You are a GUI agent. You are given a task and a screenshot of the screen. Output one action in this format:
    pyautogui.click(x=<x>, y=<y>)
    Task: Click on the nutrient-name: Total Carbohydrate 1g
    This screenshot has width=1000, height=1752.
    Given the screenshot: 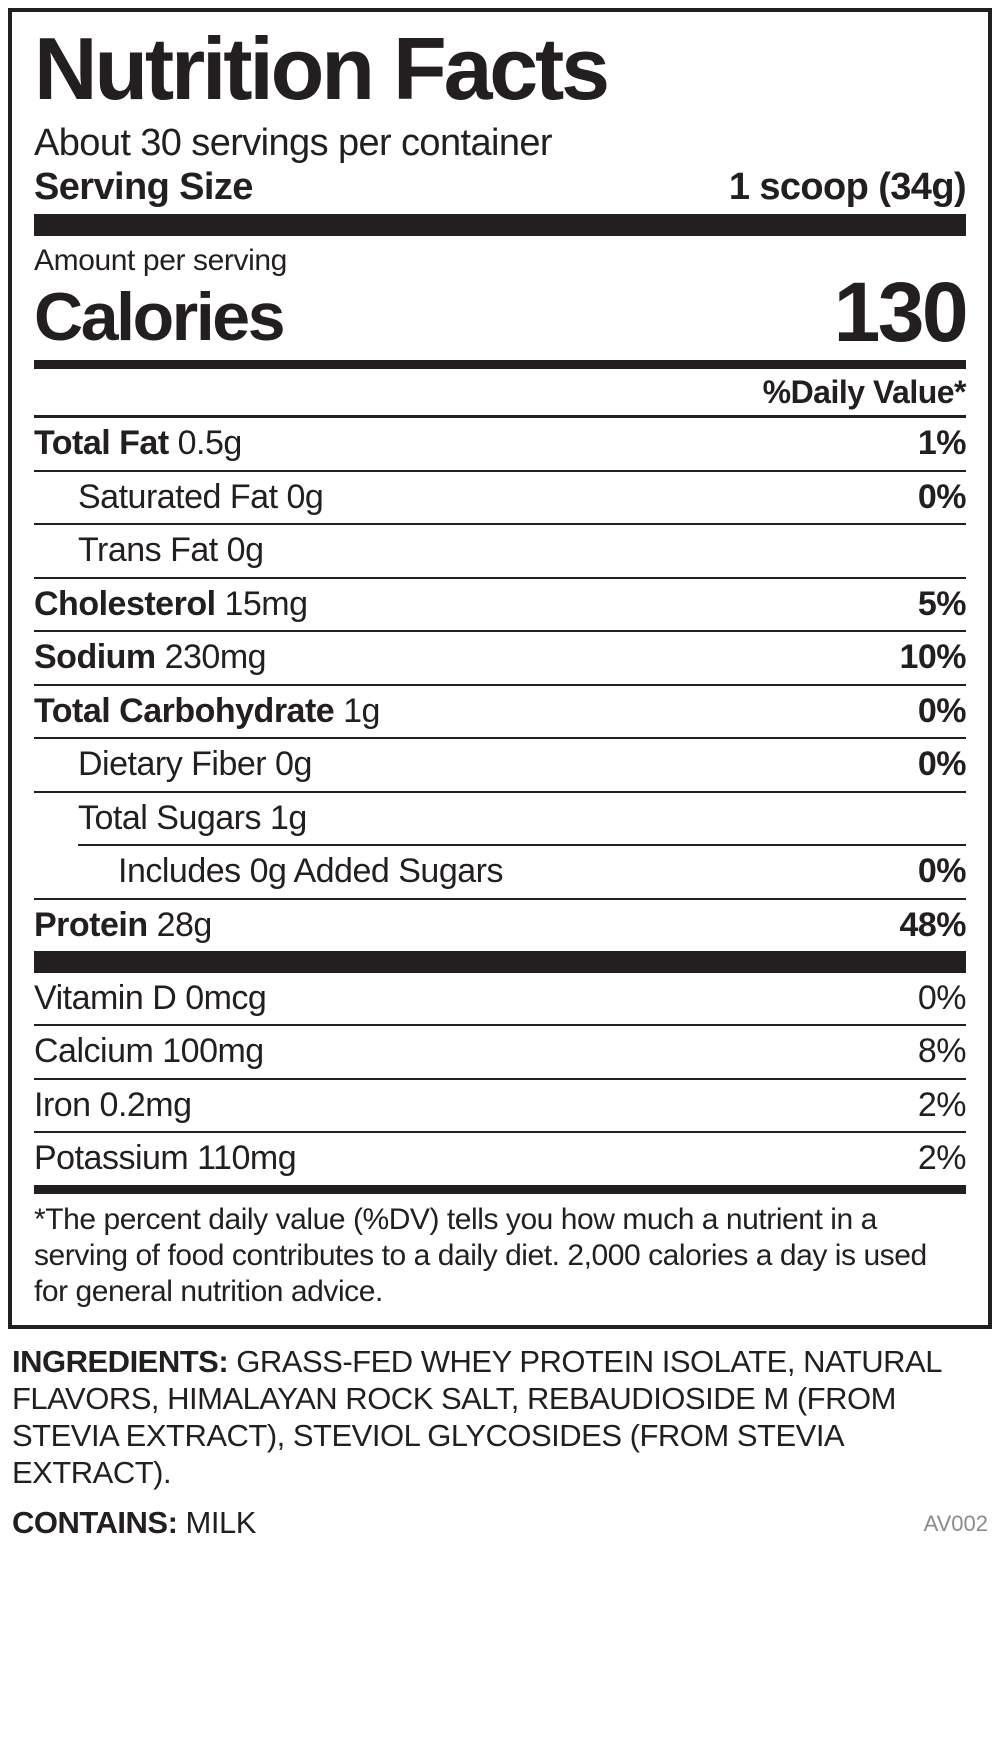 What is the action you would take?
    pyautogui.click(x=207, y=711)
    